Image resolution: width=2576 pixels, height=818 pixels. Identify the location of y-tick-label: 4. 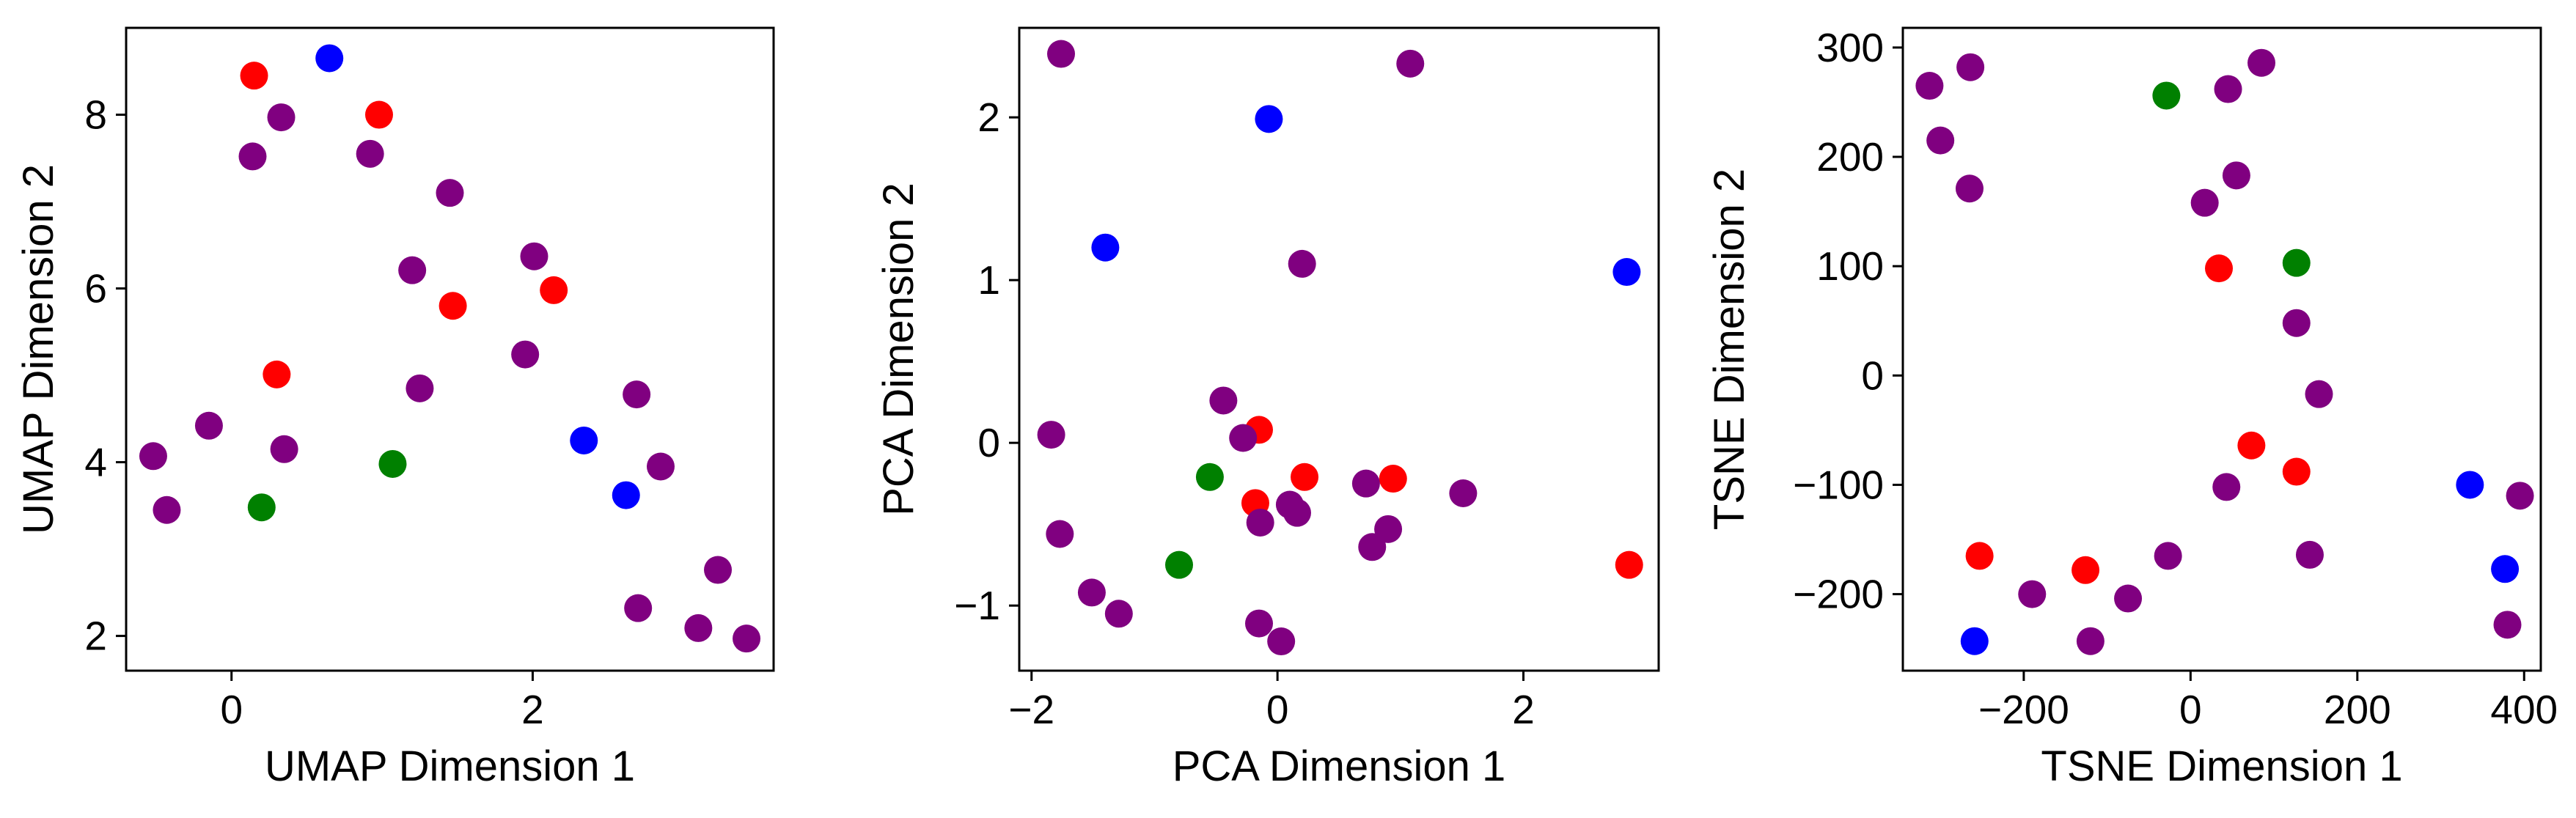
(96, 462).